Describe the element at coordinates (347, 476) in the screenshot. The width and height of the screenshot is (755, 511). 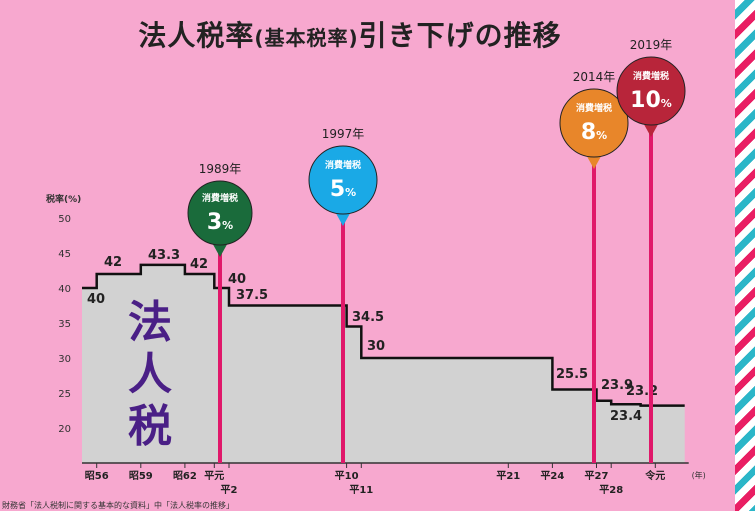
I see `x-tick-label: 平10` at that location.